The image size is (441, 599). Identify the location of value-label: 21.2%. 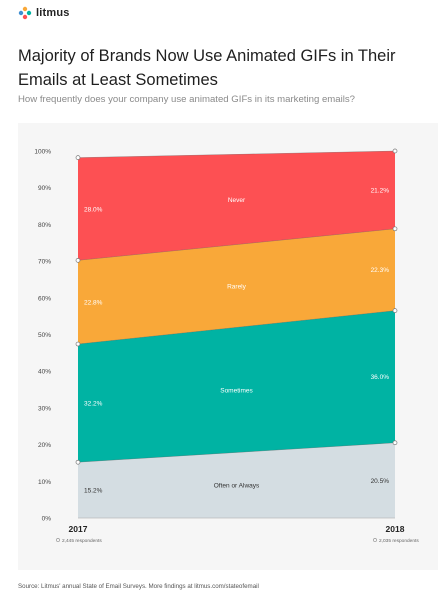
(380, 190).